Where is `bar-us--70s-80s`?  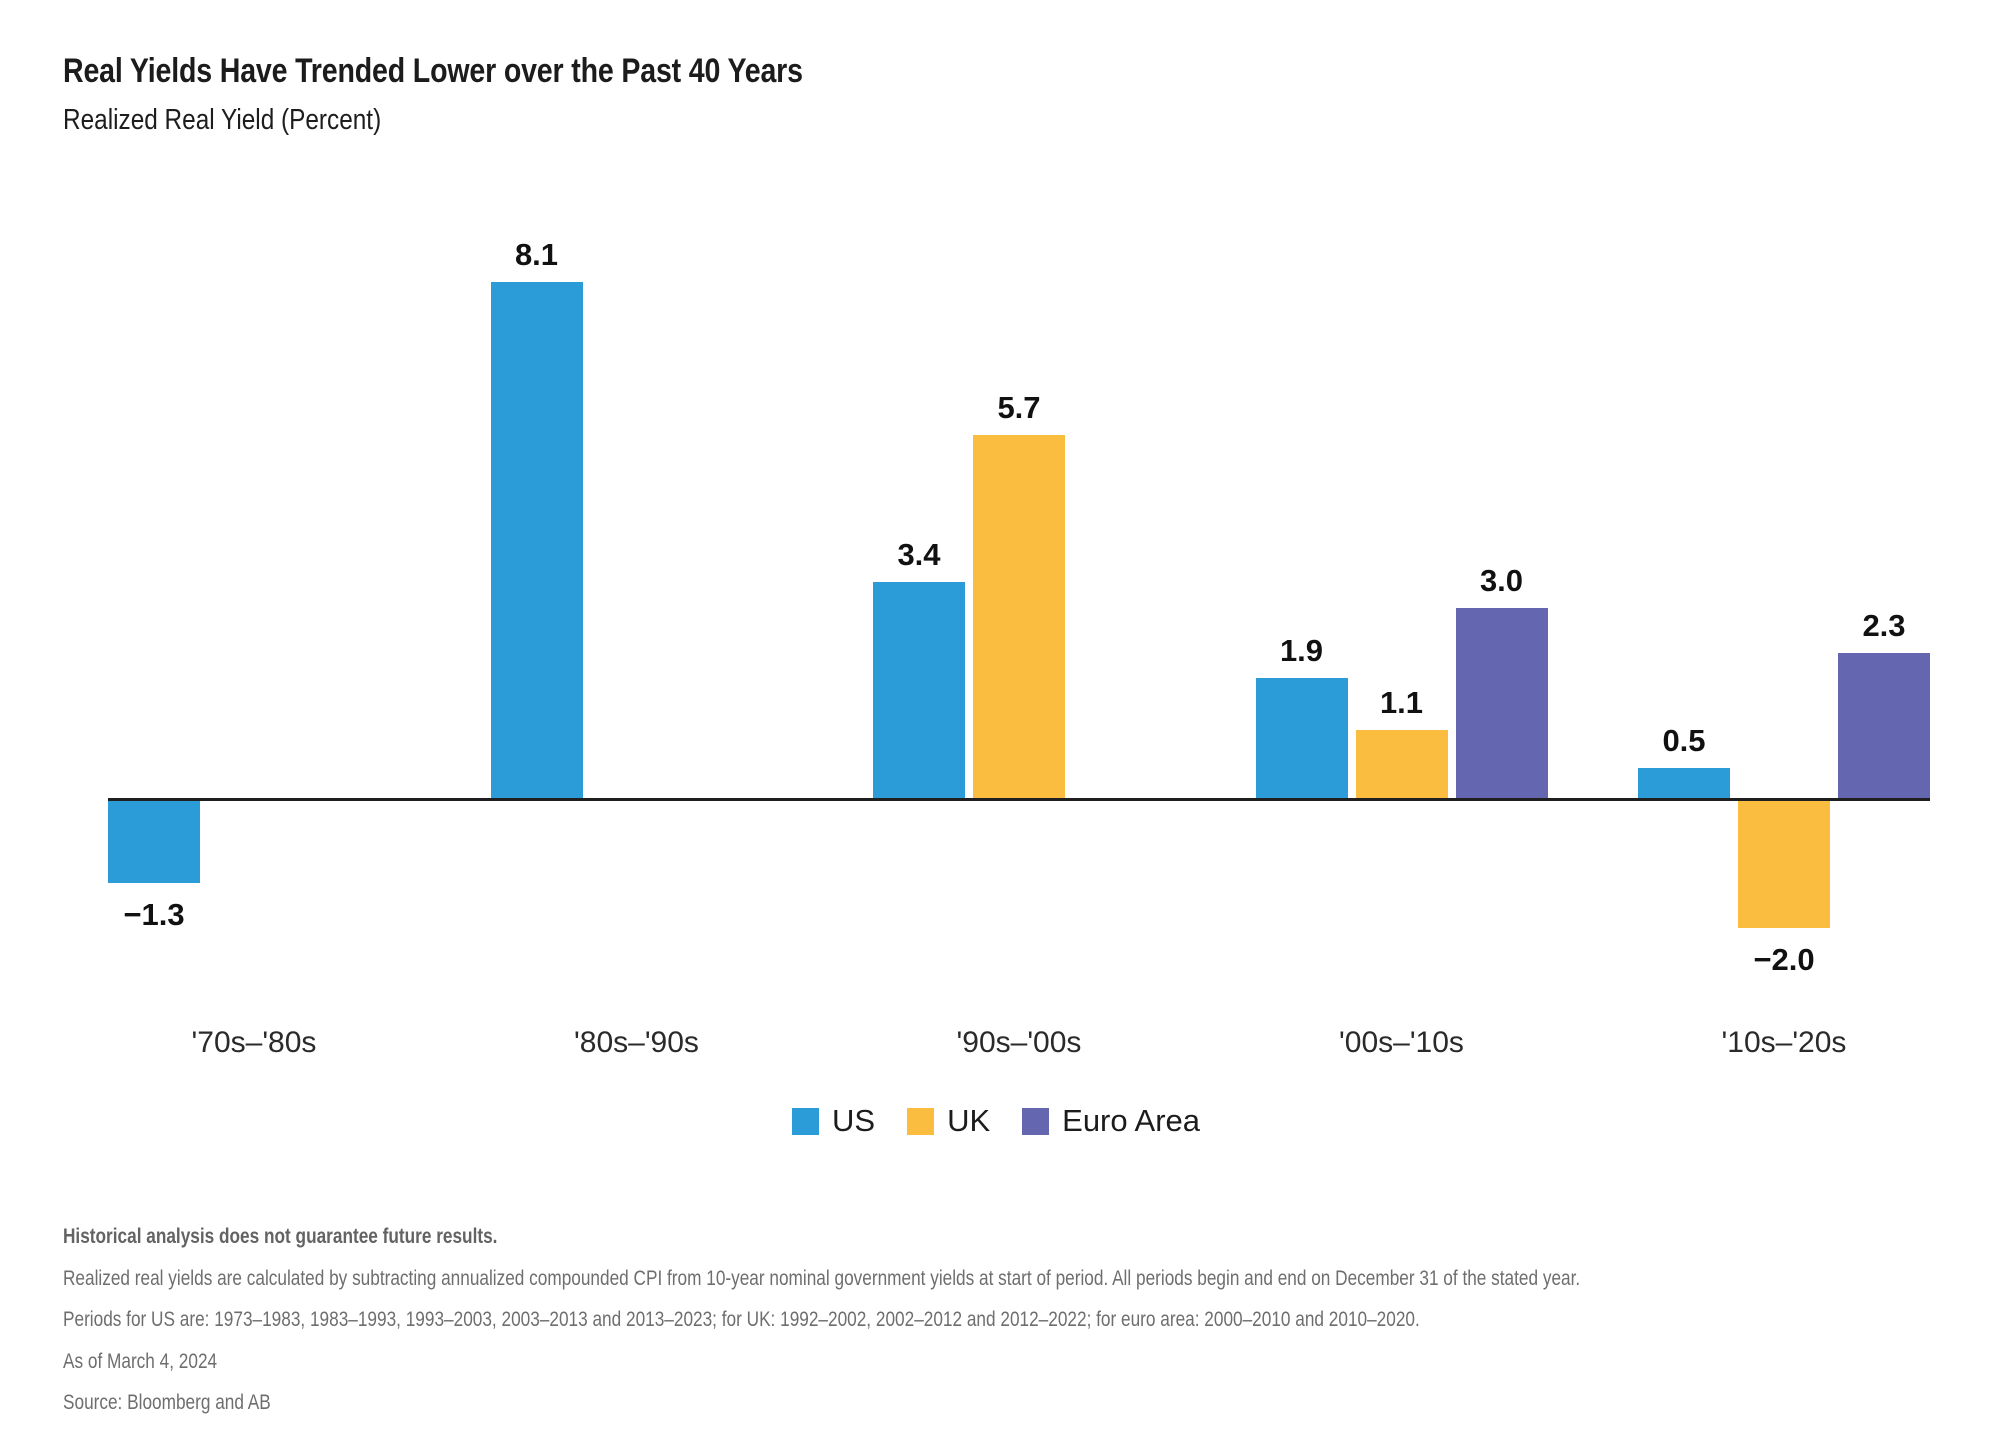
bar-us--70s-80s is located at coordinates (154, 842).